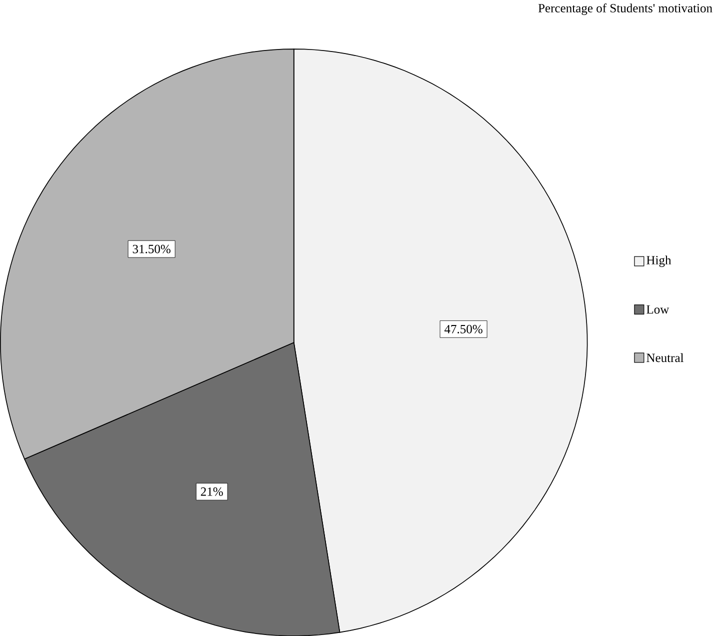 This screenshot has height=636, width=716. Describe the element at coordinates (211, 491) in the screenshot. I see `data-label: 21%` at that location.